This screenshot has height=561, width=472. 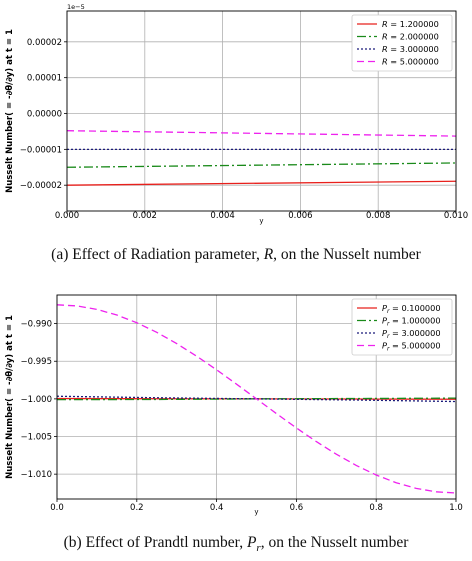 I want to click on caption-b-symbol: P, so click(x=251, y=542).